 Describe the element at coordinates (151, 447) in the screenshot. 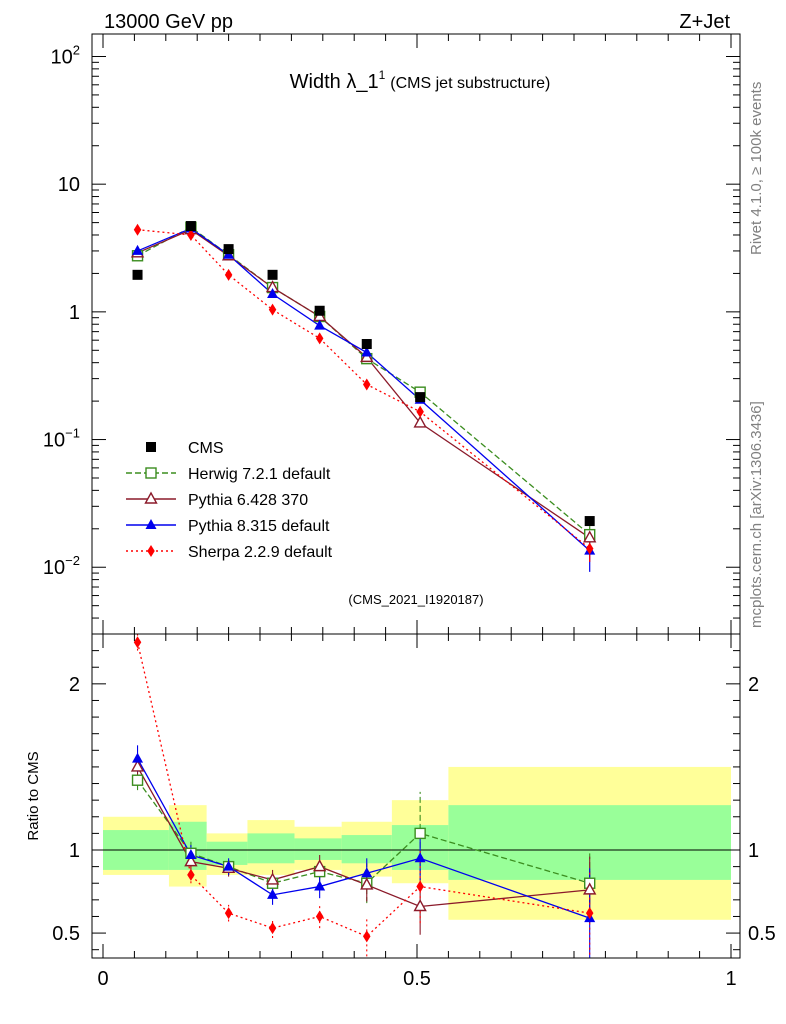

I see `legend-marker-cms` at that location.